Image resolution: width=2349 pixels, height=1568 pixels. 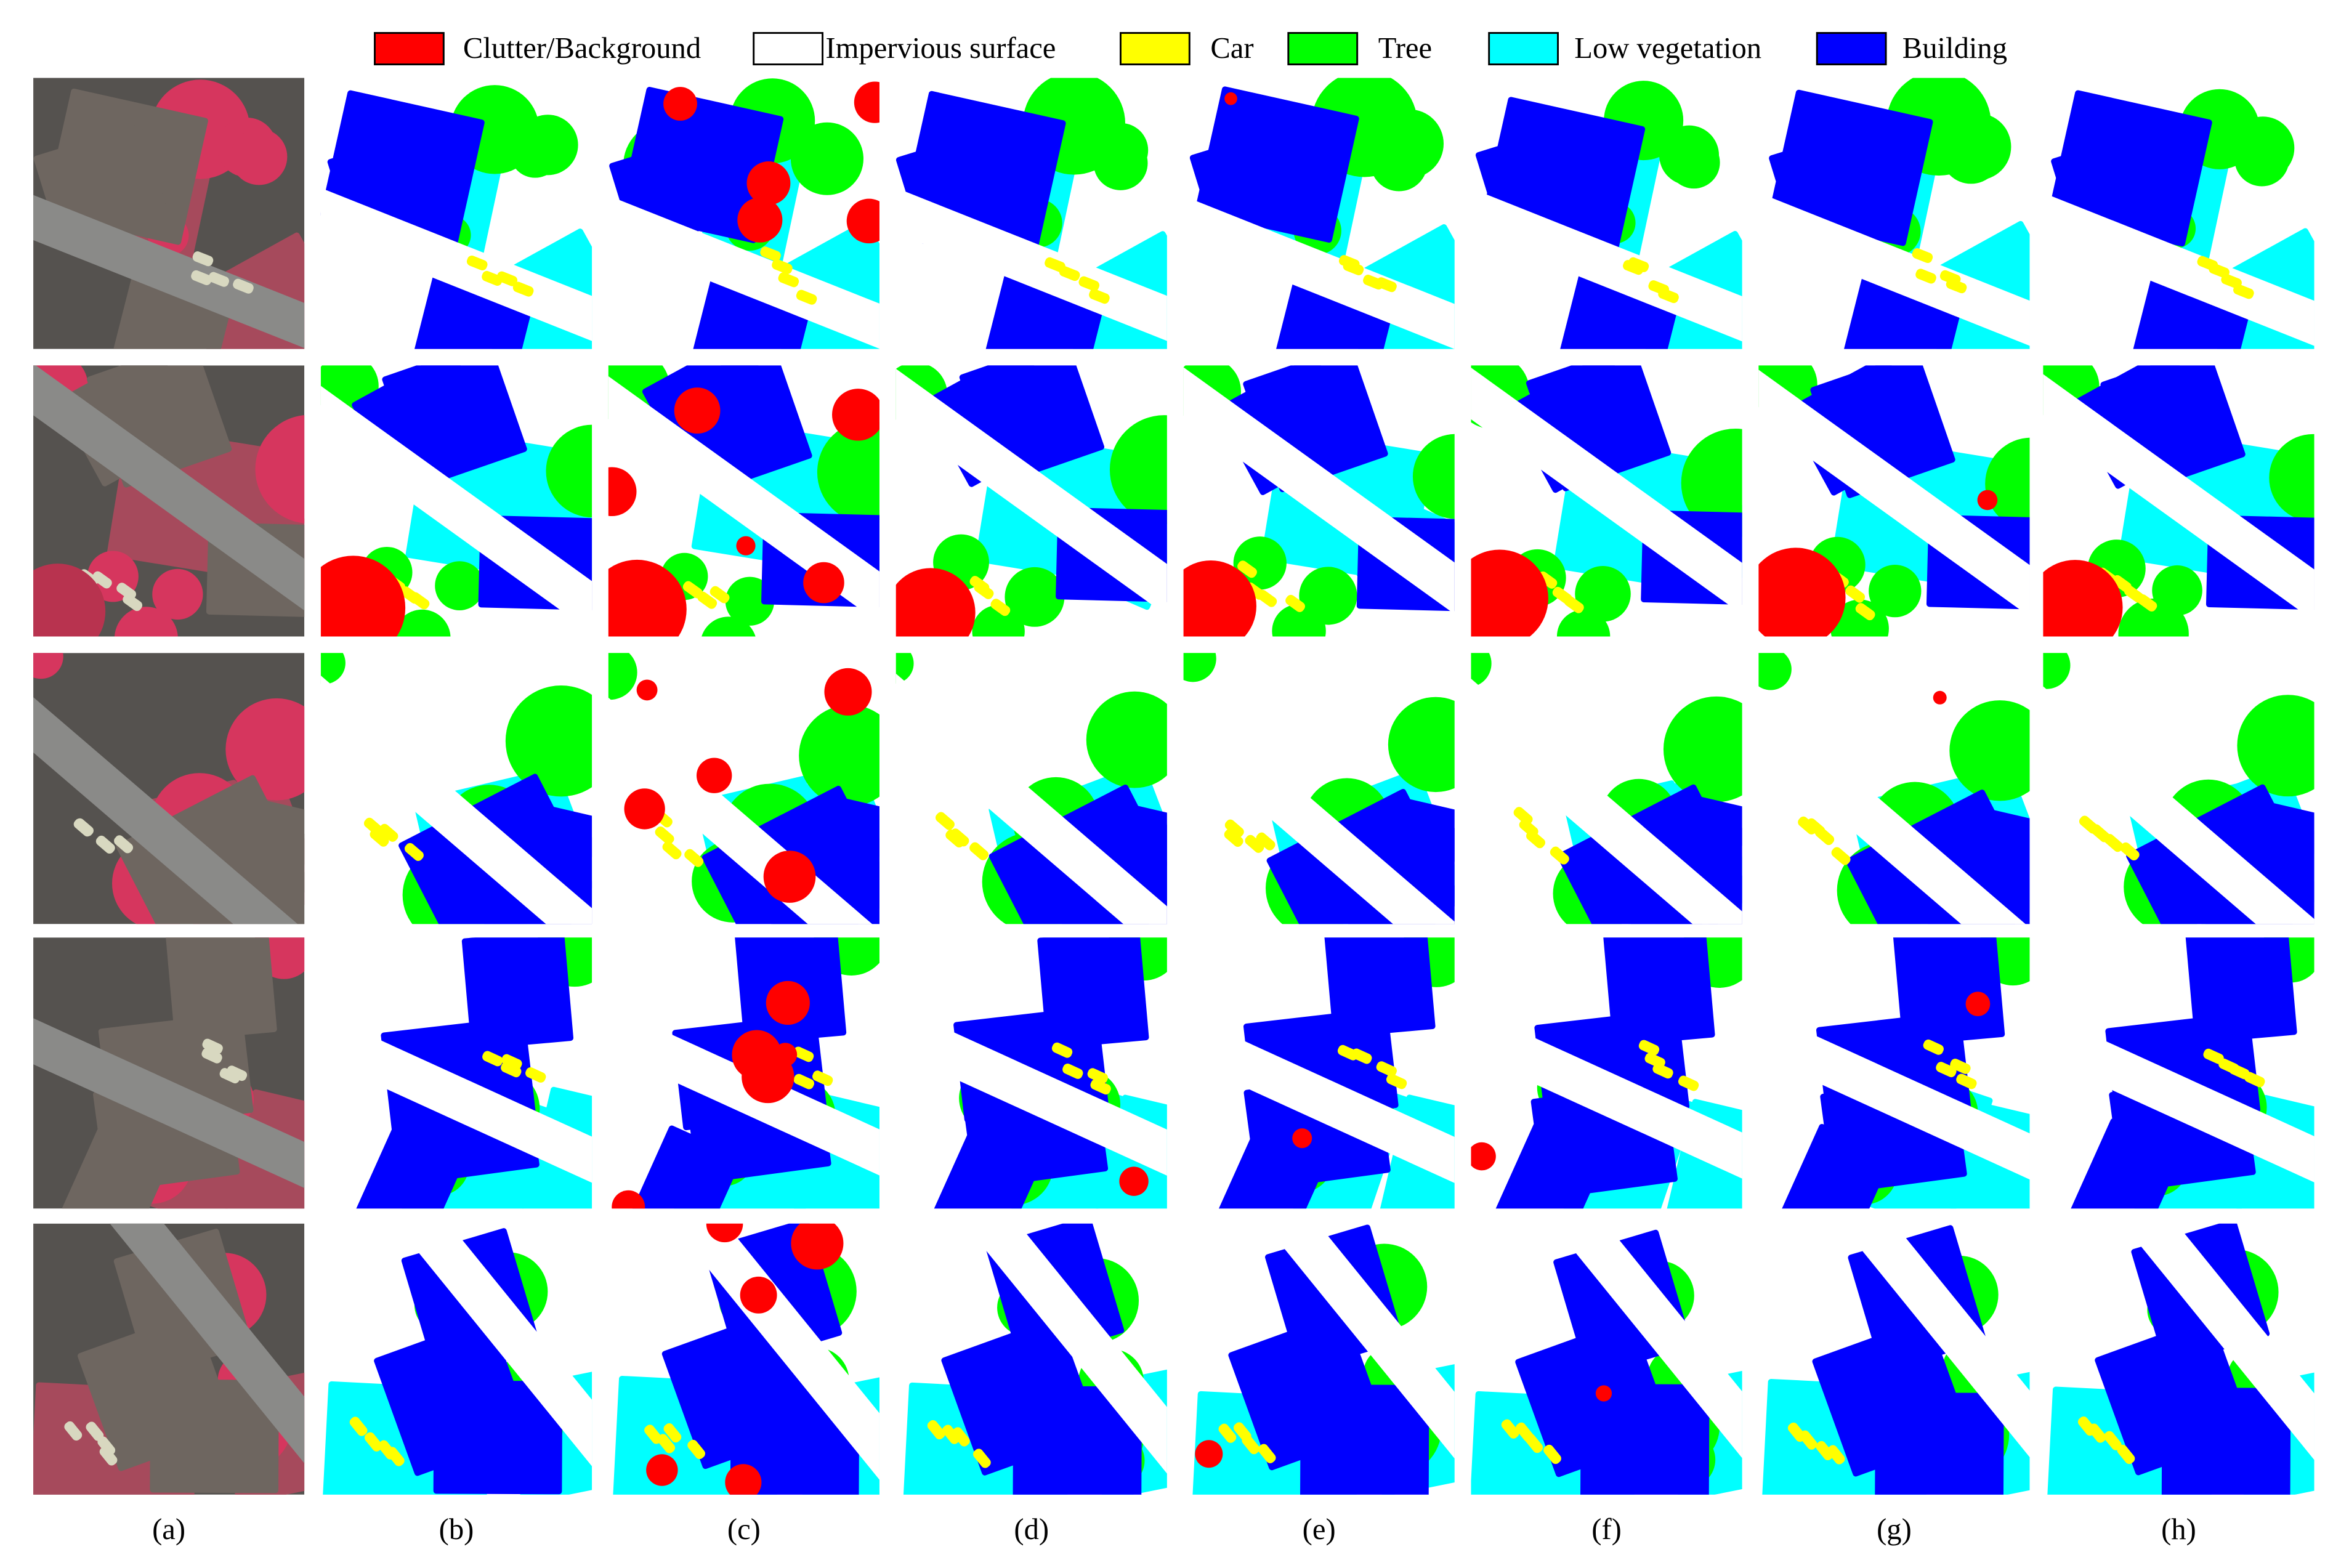 What do you see at coordinates (456, 1530) in the screenshot?
I see `column-label: (b)` at bounding box center [456, 1530].